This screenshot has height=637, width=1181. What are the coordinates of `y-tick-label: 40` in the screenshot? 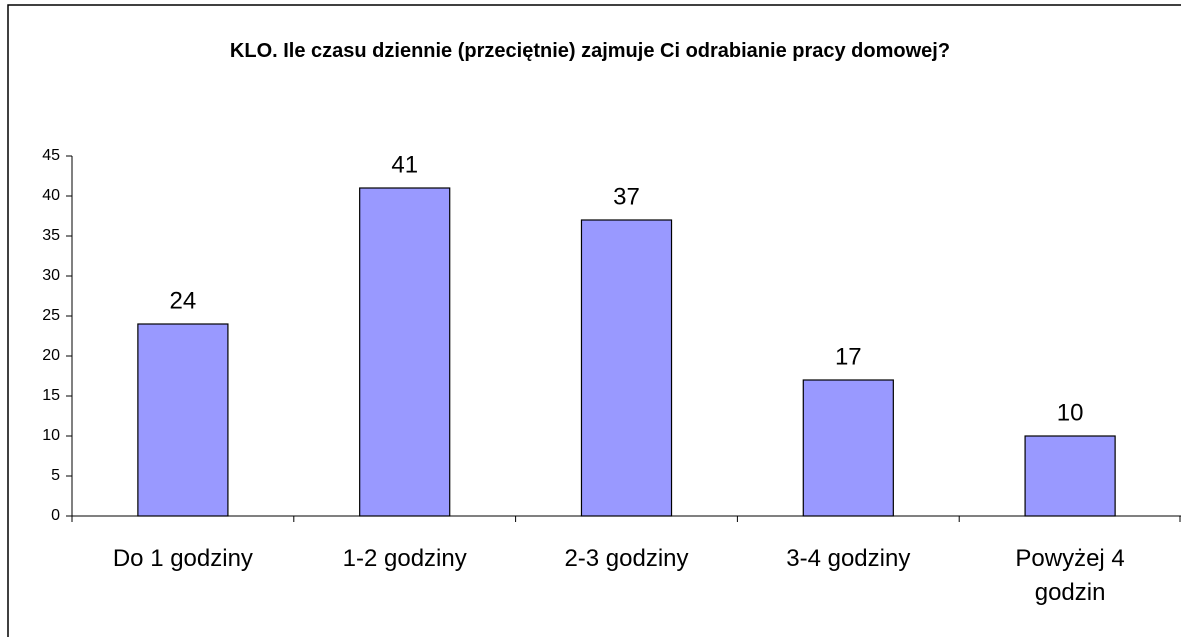 It's located at (51, 195).